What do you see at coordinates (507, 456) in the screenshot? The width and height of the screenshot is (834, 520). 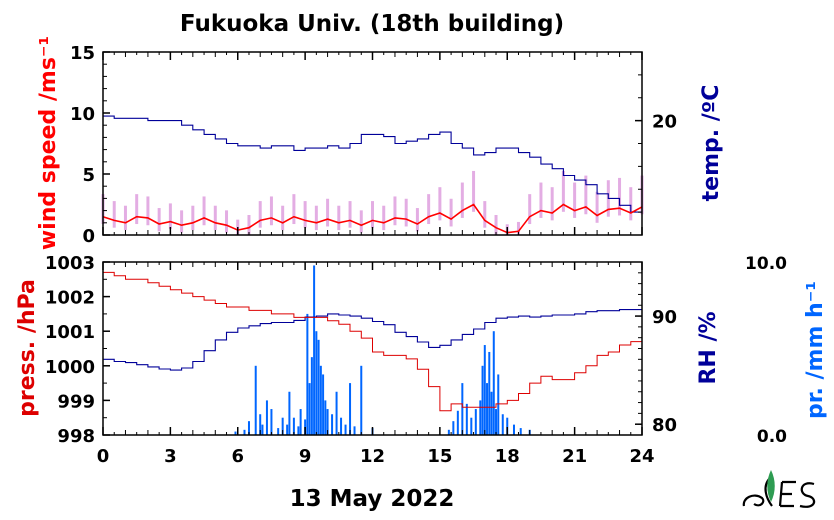 I see `x-tick-label: 18` at bounding box center [507, 456].